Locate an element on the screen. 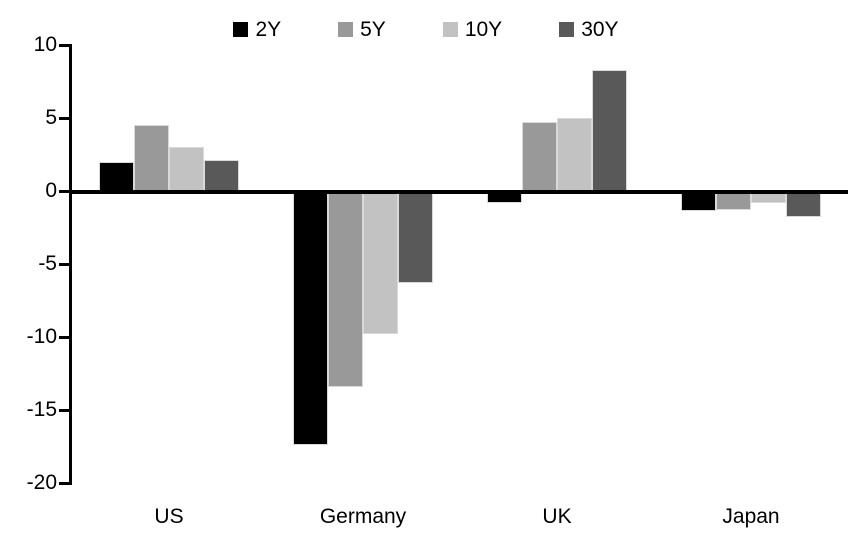 The height and width of the screenshot is (539, 852). legend-label-5y: 5Y is located at coordinates (373, 29).